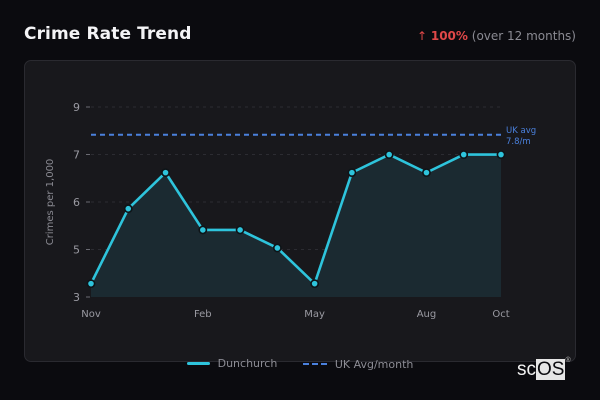 This screenshot has width=600, height=400. I want to click on chart-legend: Dunchurch UK Avg/month, so click(300, 363).